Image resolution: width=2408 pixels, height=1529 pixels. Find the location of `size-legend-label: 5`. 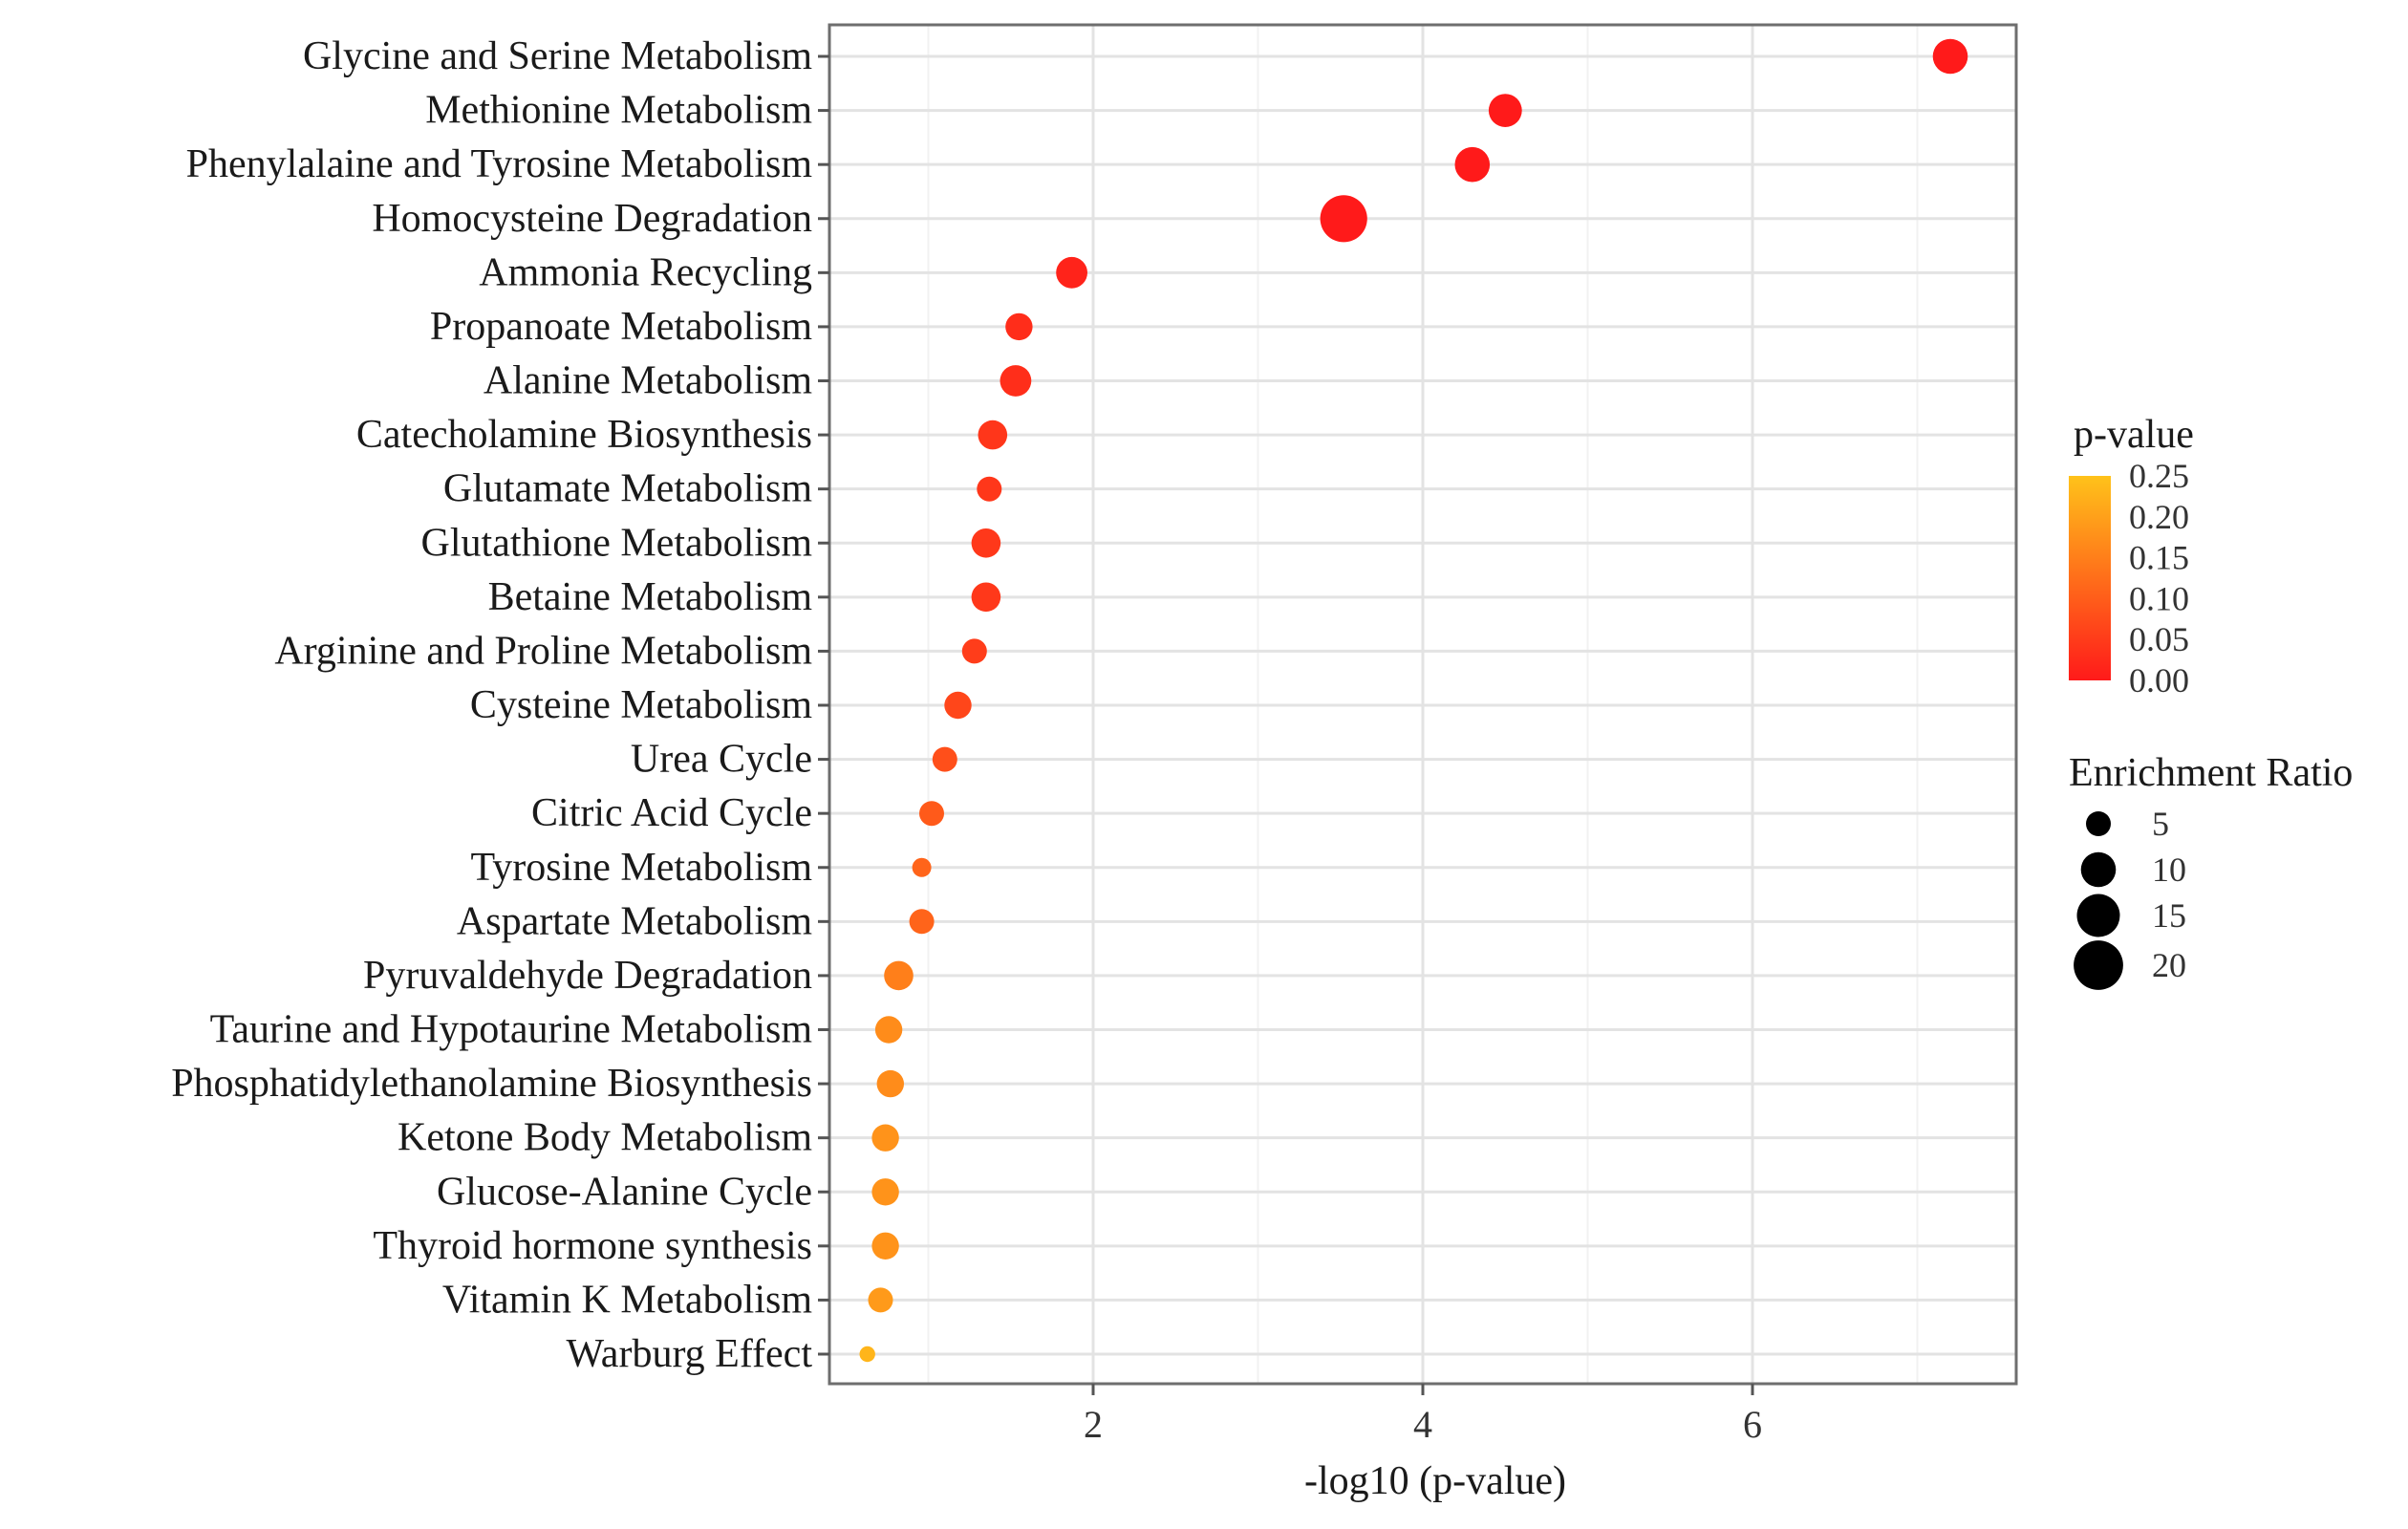

size-legend-label: 5 is located at coordinates (2160, 824).